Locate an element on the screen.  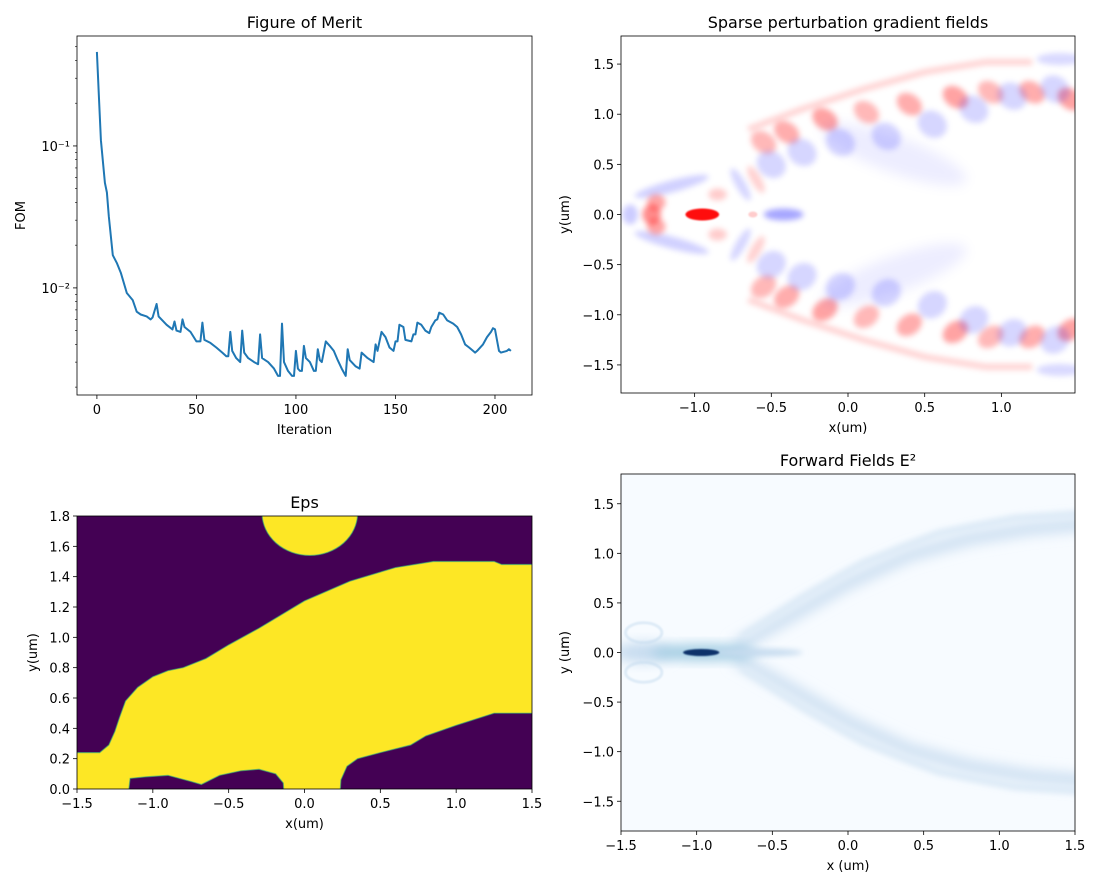
chart-title: Figure of Merit is located at coordinates (304, 22).